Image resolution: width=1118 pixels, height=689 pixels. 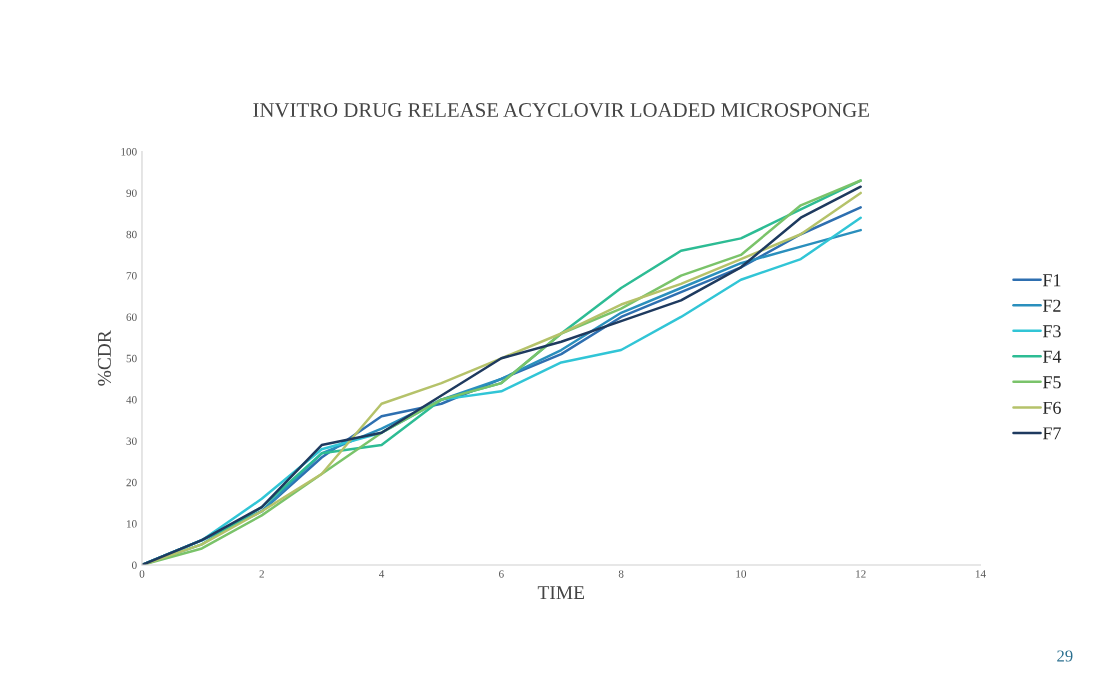 I want to click on x-axis-title: TIME, so click(x=561, y=592).